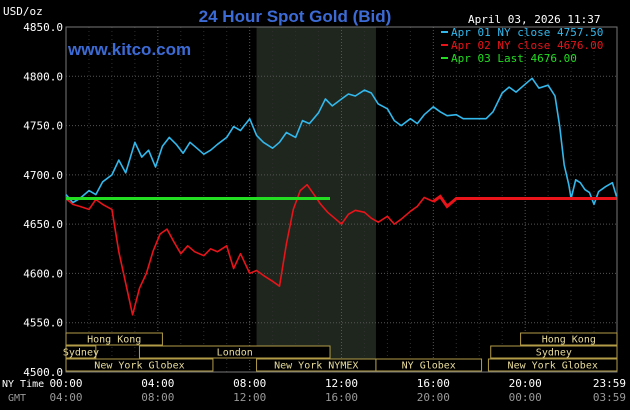 The width and height of the screenshot is (630, 410). I want to click on session-label: NY Globex, so click(429, 366).